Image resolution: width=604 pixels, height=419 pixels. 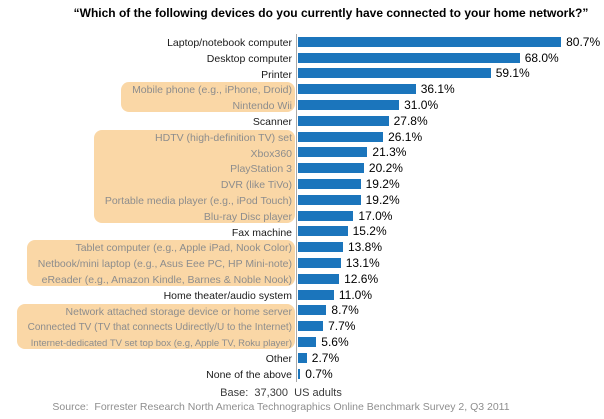 What do you see at coordinates (345, 310) in the screenshot?
I see `value-label: 8.7%` at bounding box center [345, 310].